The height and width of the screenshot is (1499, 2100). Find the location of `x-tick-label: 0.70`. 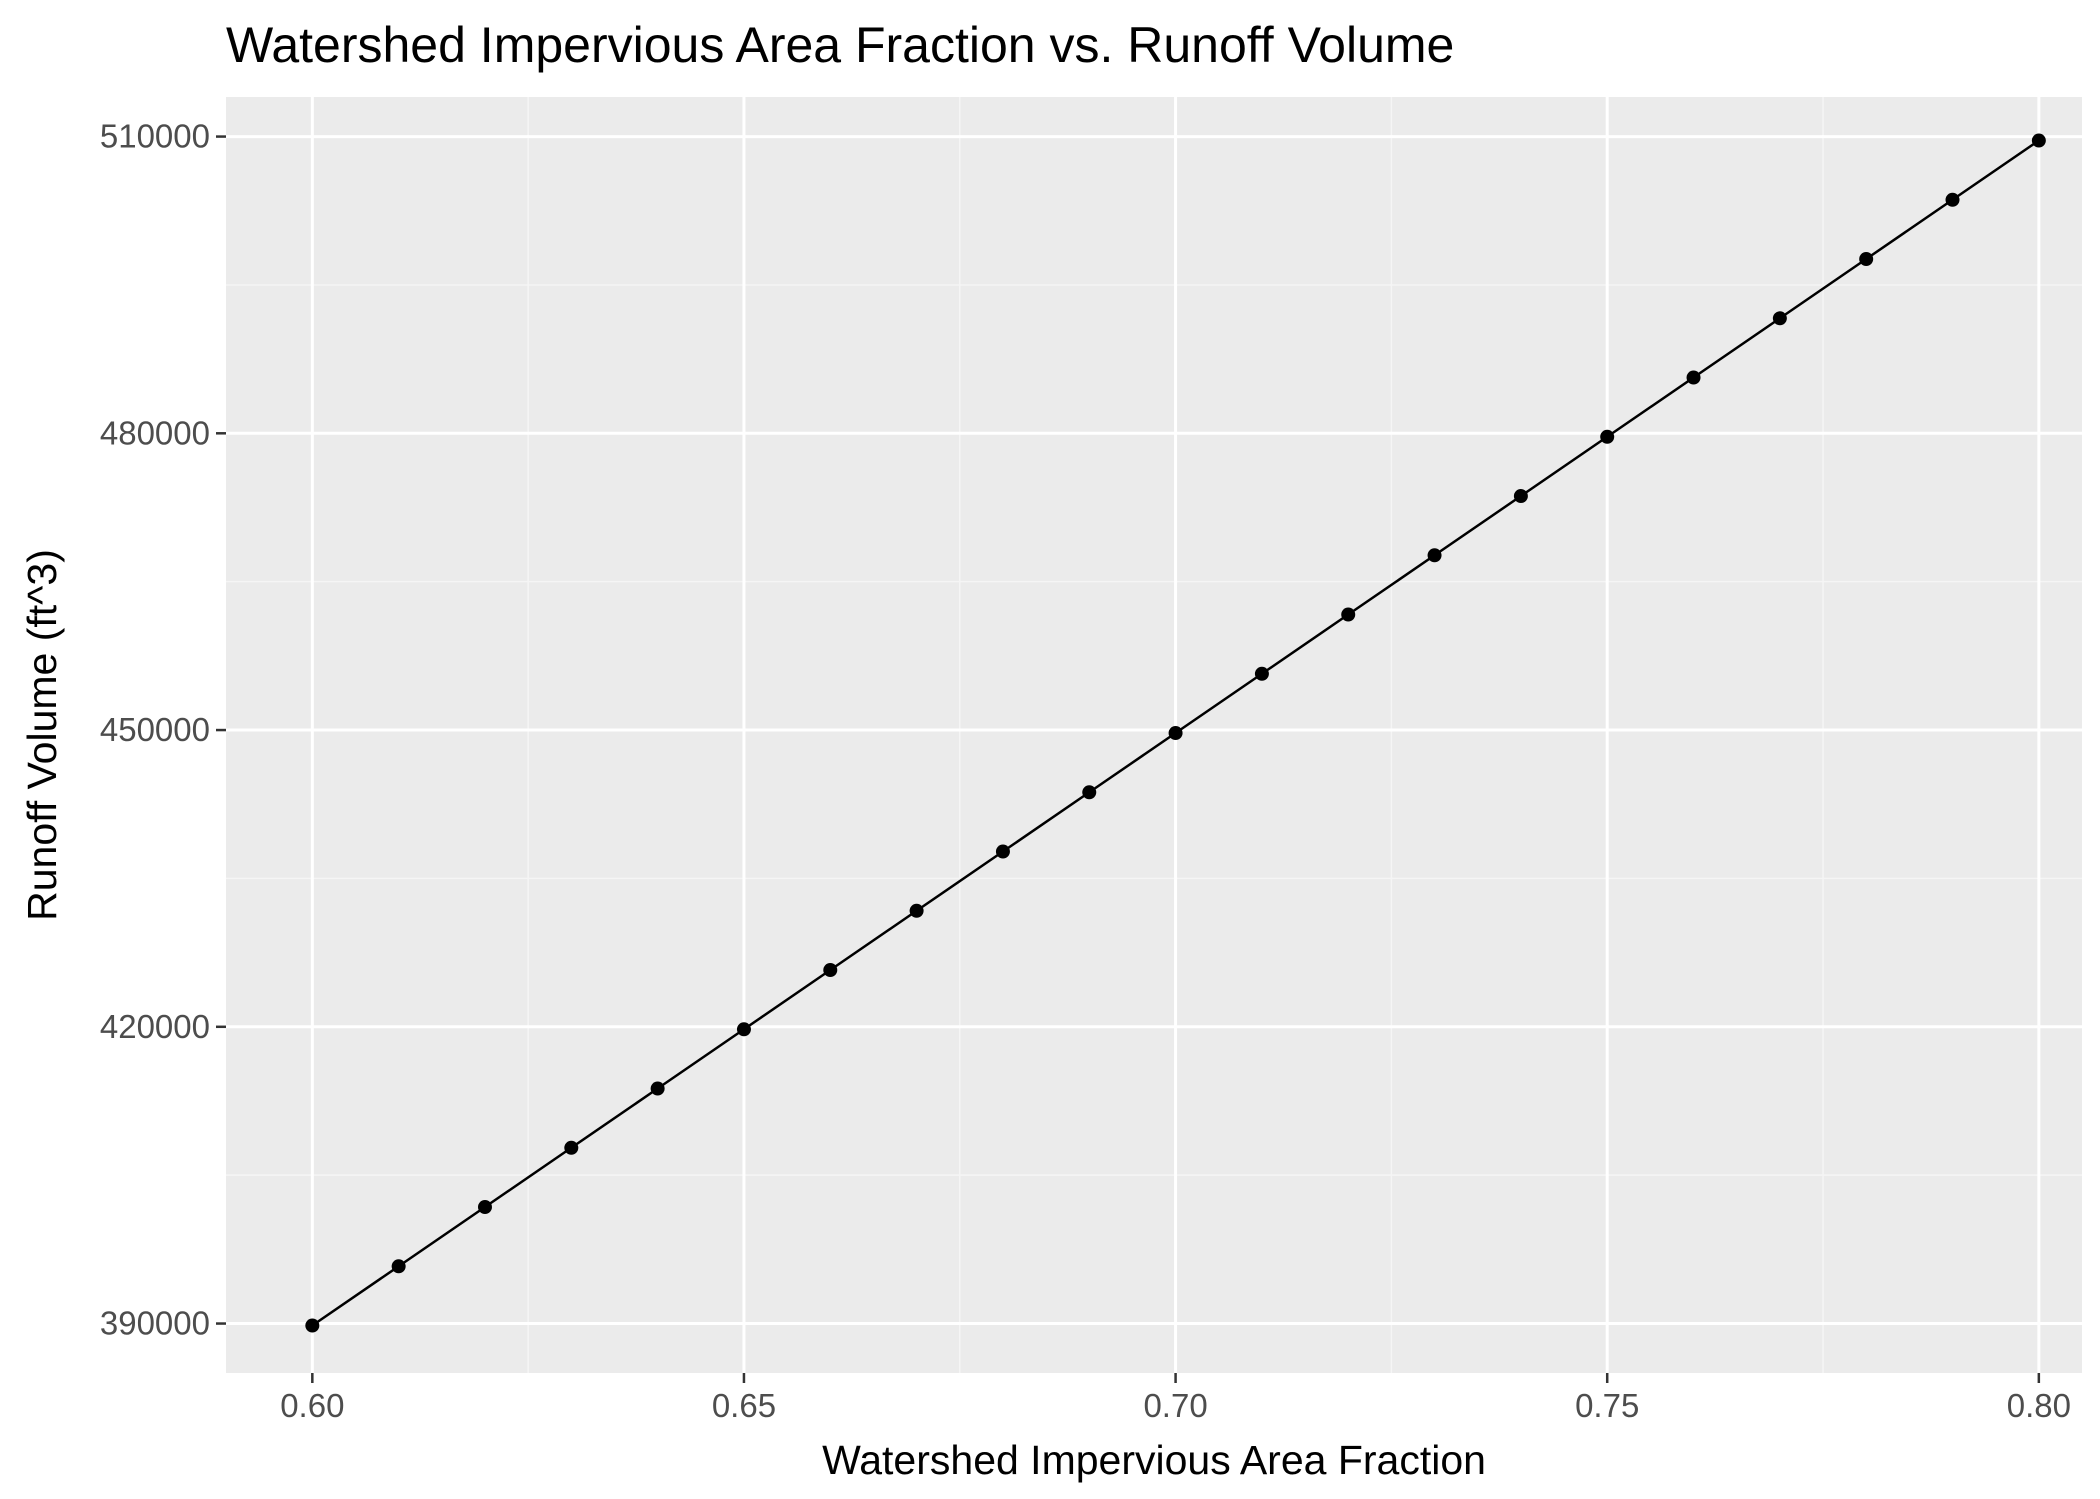

x-tick-label: 0.70 is located at coordinates (1175, 1405).